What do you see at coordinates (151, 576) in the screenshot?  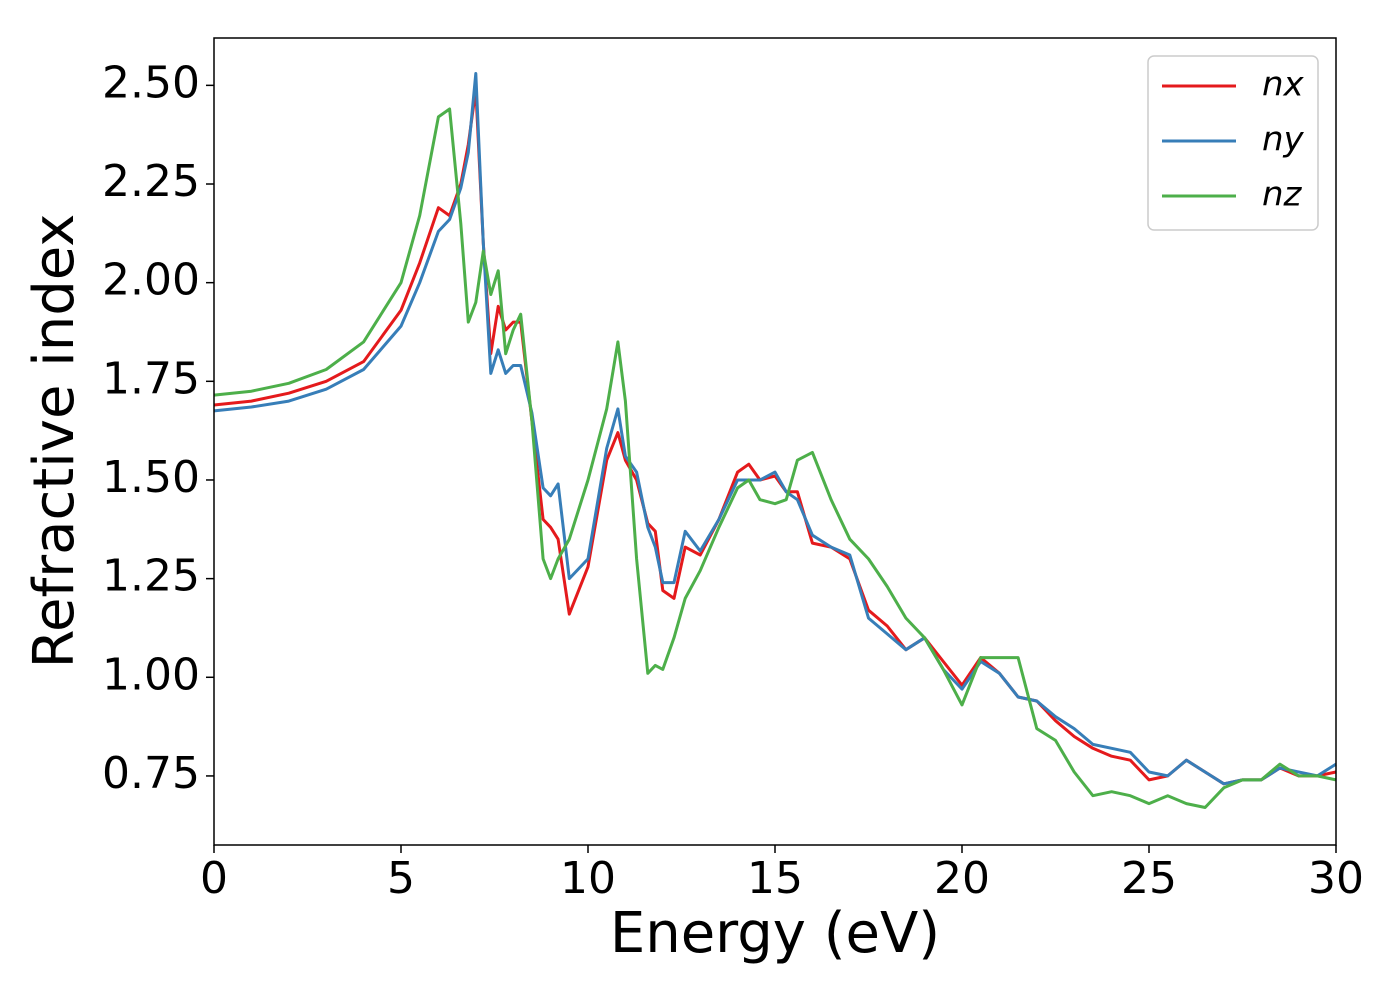 I see `y-tick-label: 1.25` at bounding box center [151, 576].